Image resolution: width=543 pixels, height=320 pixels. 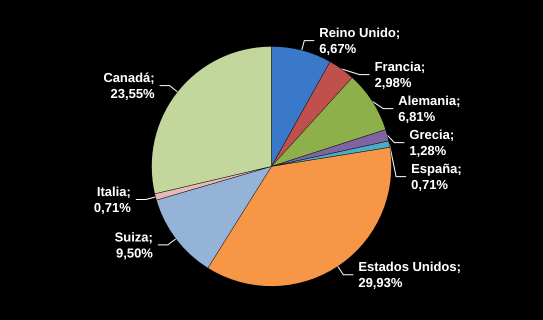 What do you see at coordinates (436, 176) in the screenshot?
I see `slice-label: España; 0,71%` at bounding box center [436, 176].